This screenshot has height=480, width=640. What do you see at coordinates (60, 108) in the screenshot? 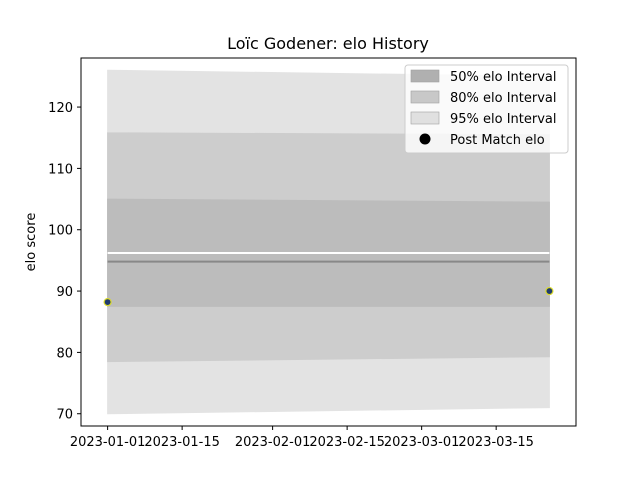
I see `y-tick-label: 120` at bounding box center [60, 108].